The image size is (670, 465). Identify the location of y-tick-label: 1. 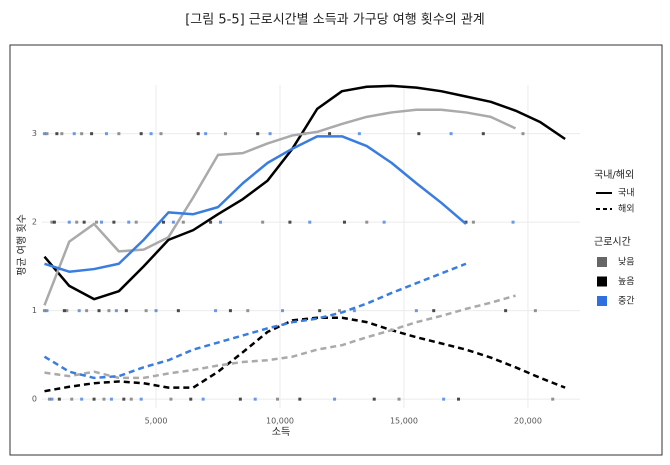
(34, 310).